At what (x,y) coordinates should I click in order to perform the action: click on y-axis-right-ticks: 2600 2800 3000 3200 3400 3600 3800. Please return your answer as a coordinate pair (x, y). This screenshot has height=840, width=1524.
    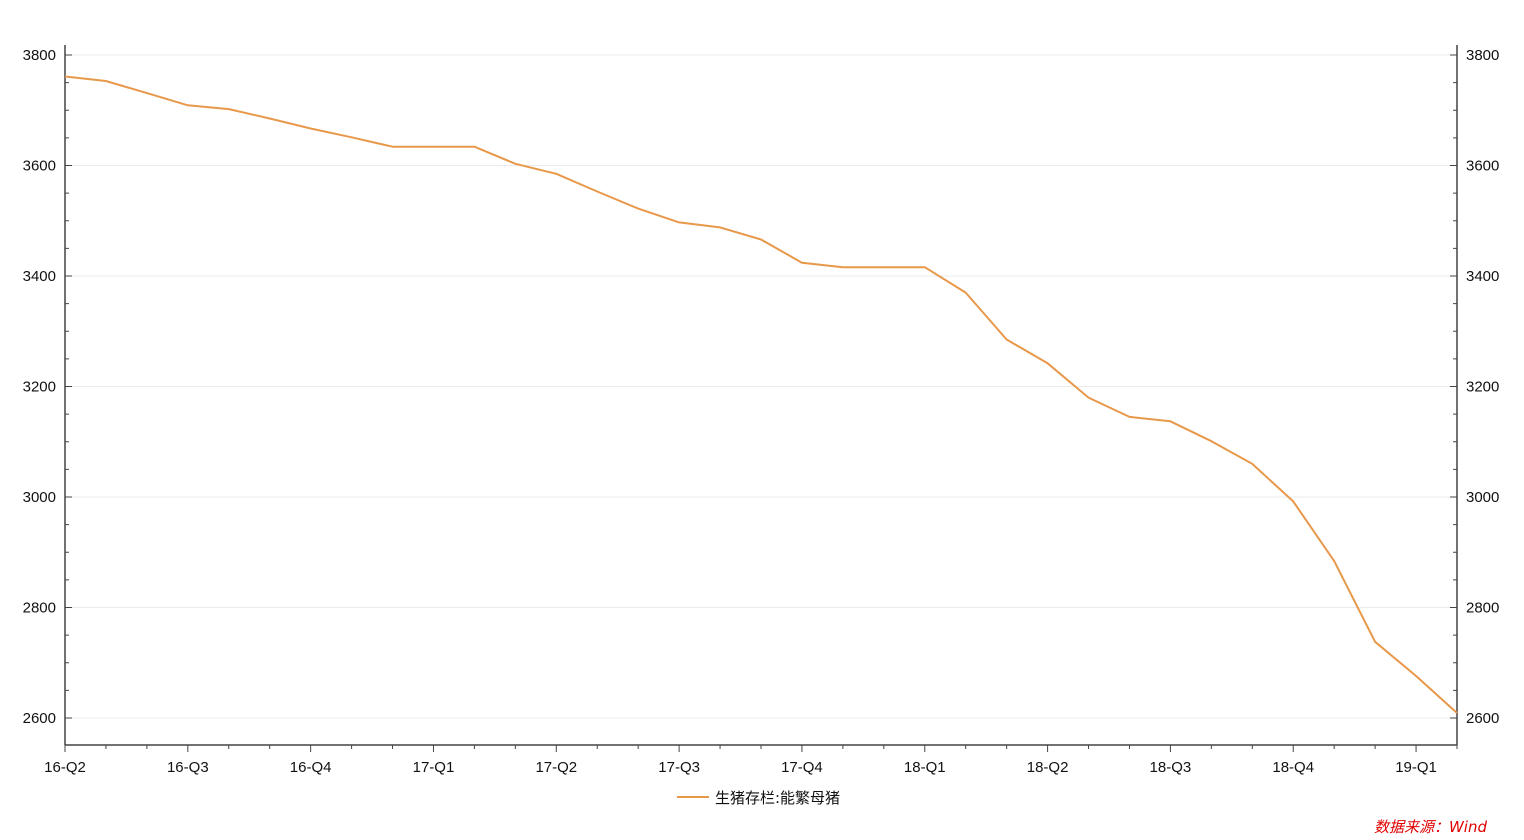
    Looking at the image, I should click on (1482, 387).